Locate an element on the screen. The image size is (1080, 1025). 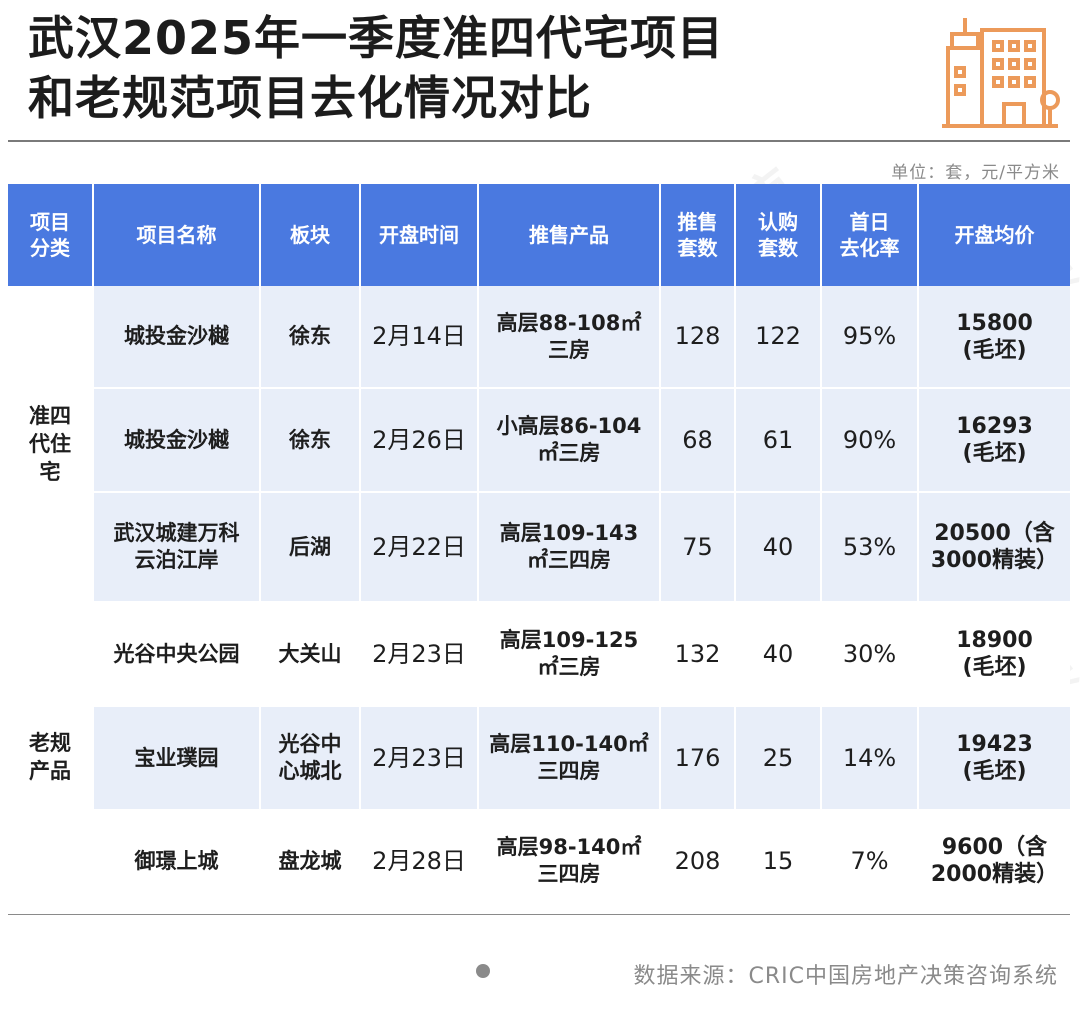
title-line-1: 武汉2025年一季度准四代宅项目 is located at coordinates (376, 38).